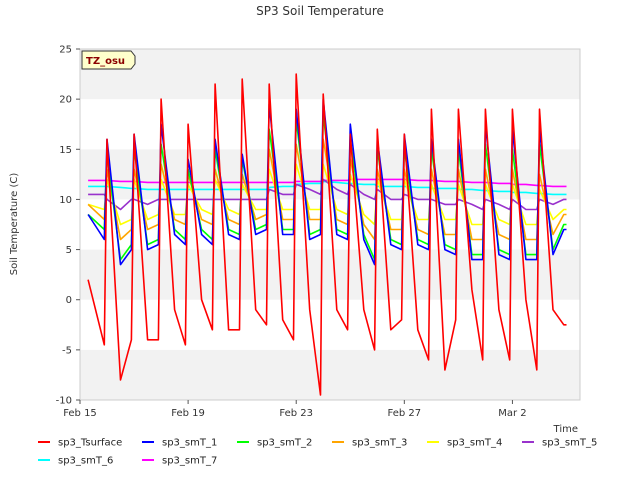  I want to click on x-tick-label: Feb 19, so click(188, 413).